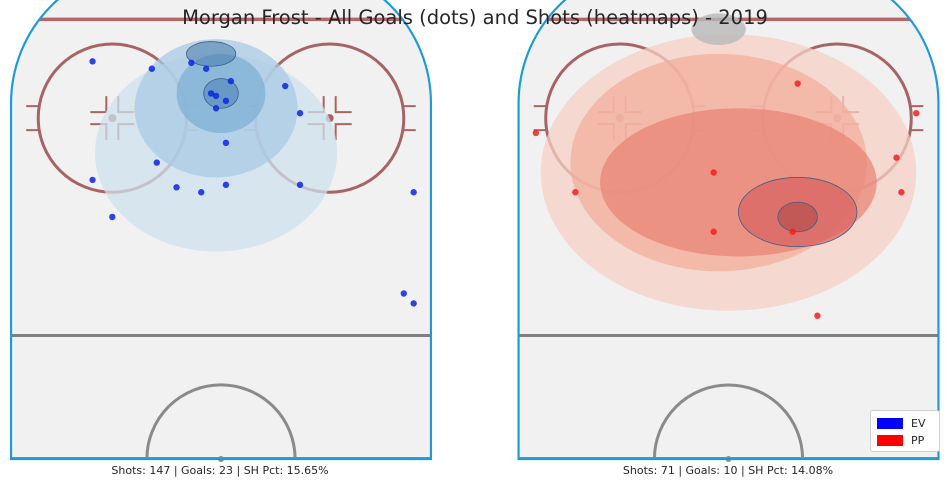  What do you see at coordinates (890, 440) in the screenshot?
I see `legend-swatch-pp` at bounding box center [890, 440].